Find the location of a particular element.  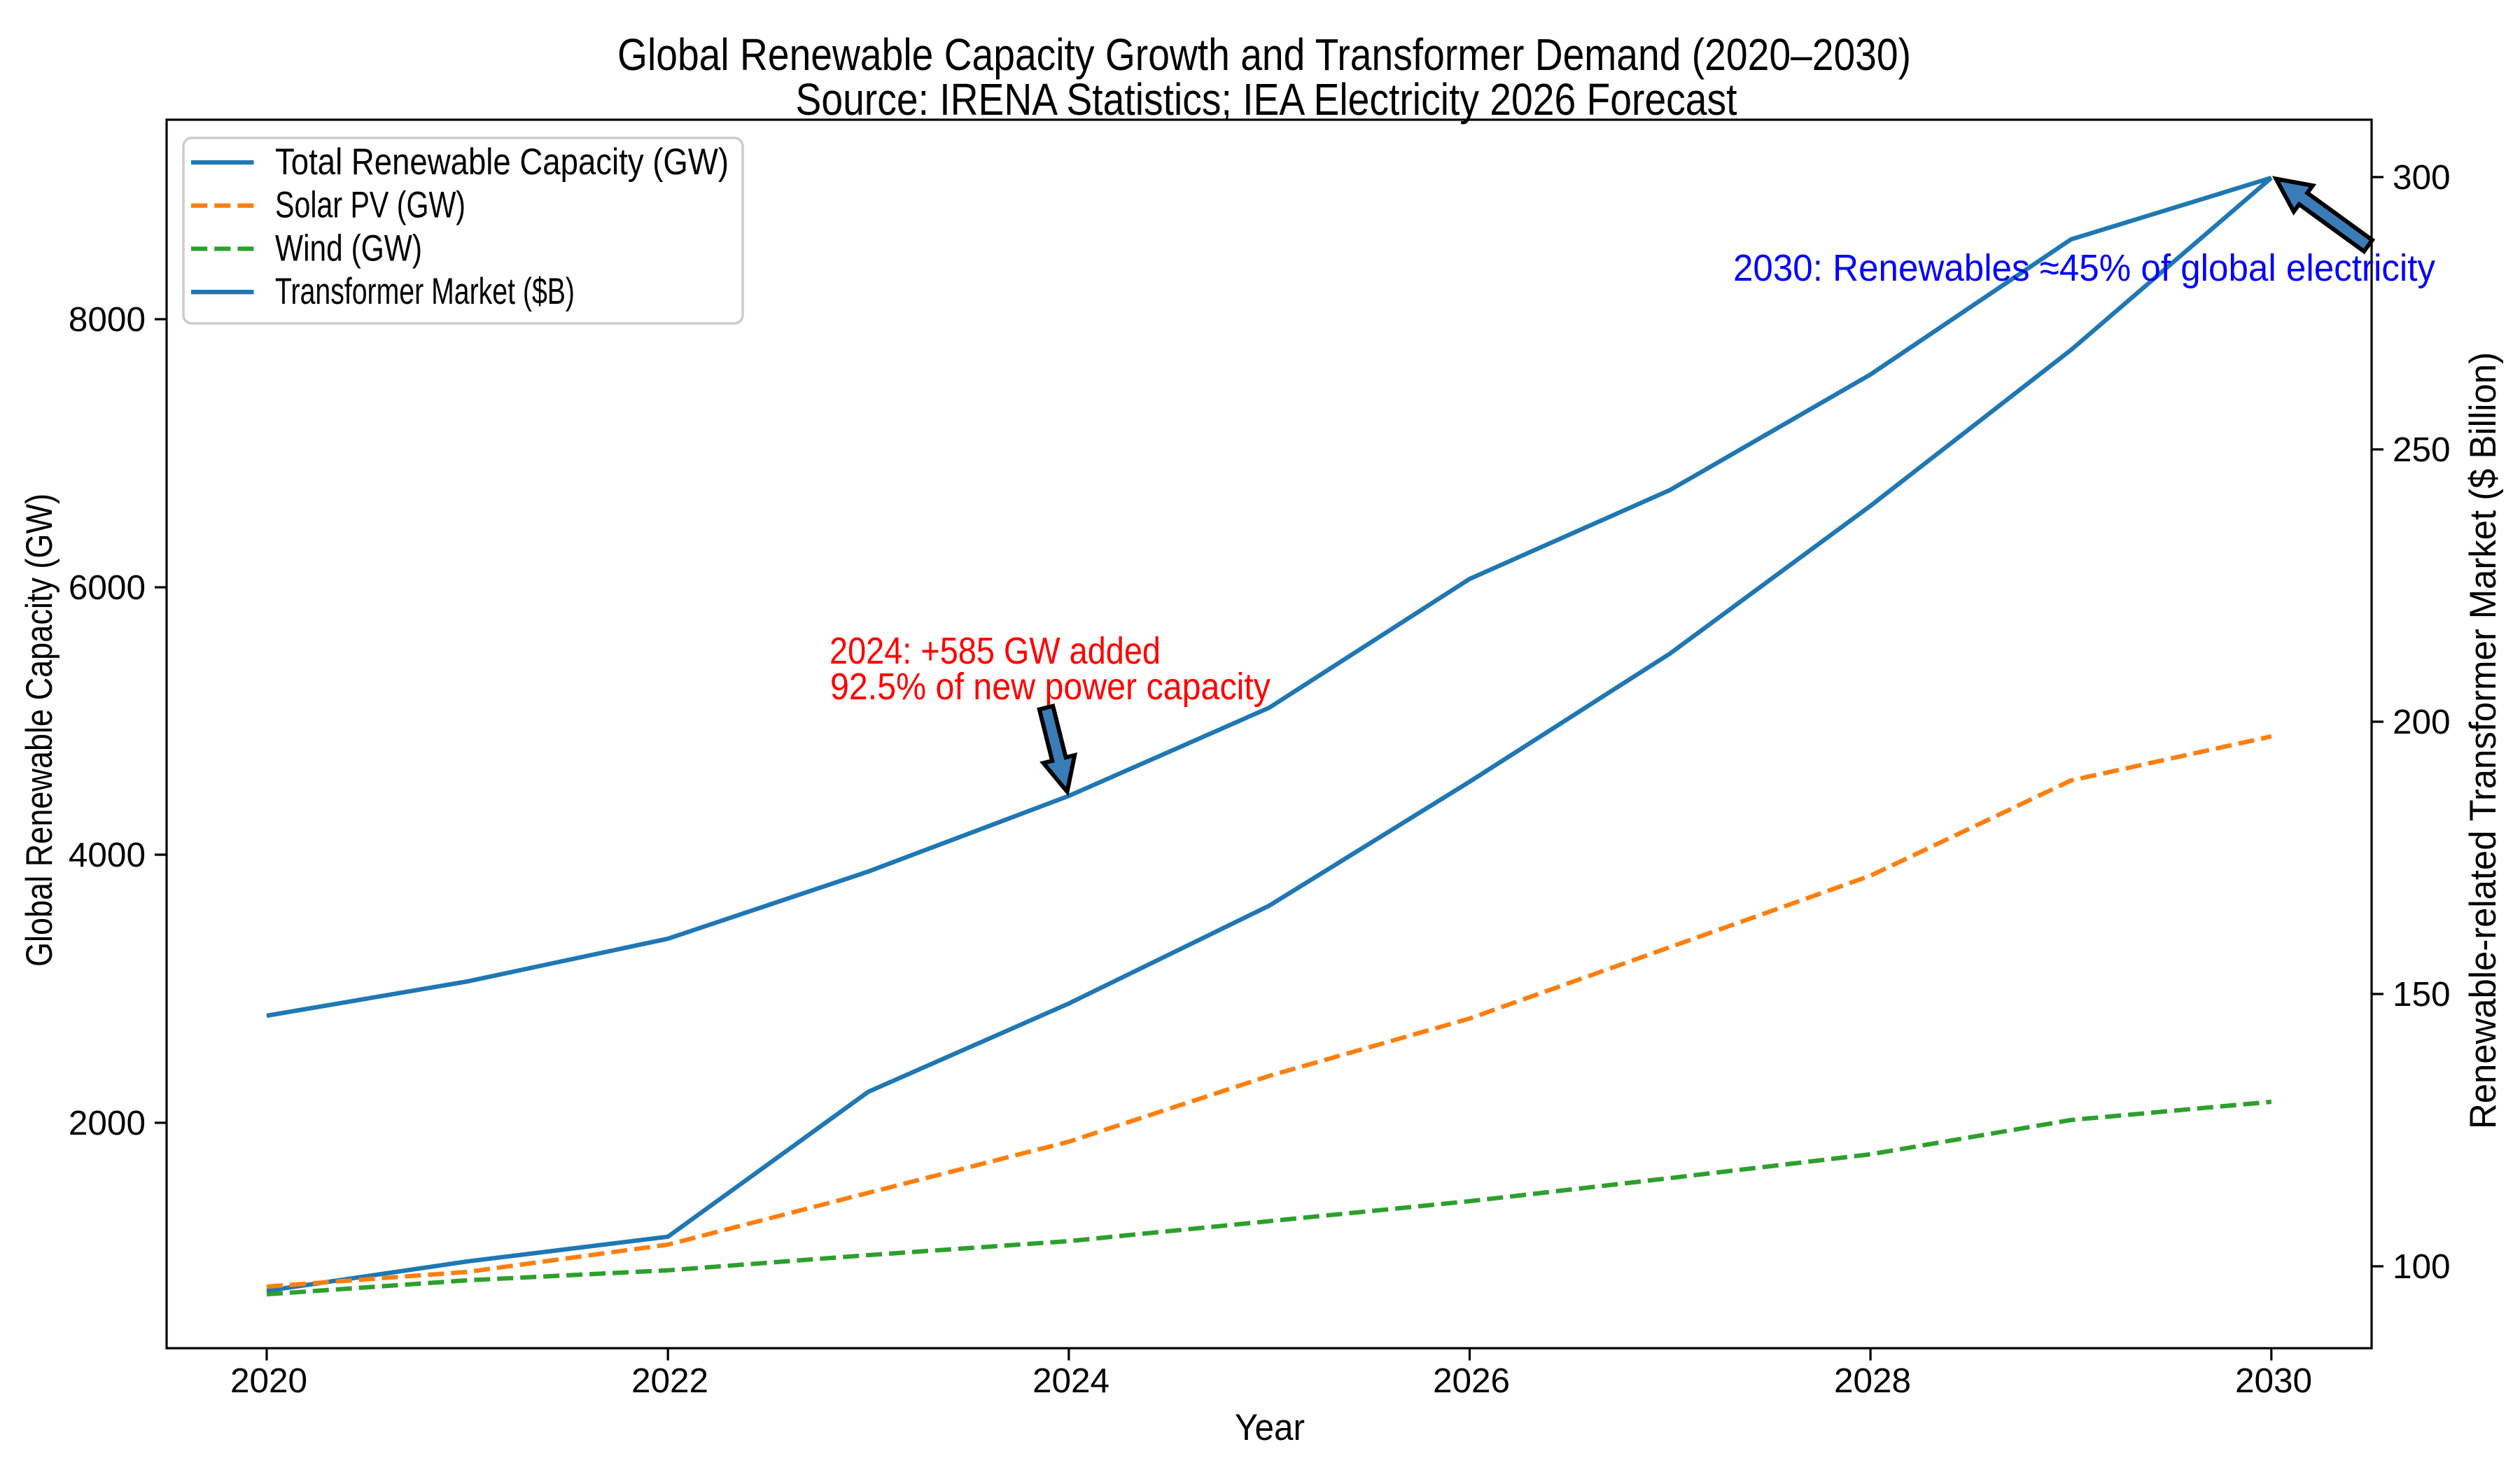

svg-text: Transformer Market ($B) is located at coordinates (425, 291).